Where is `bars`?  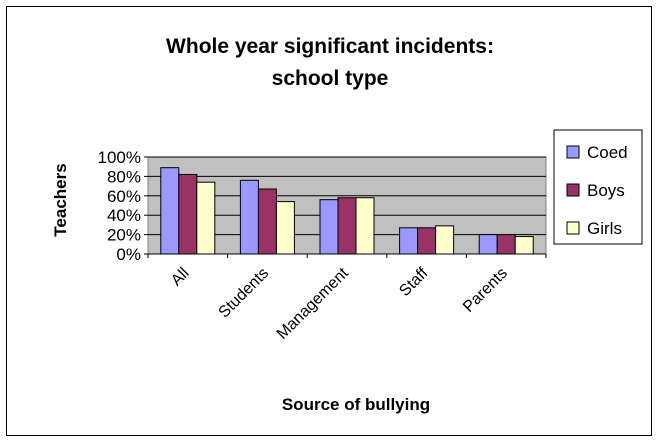
bars is located at coordinates (347, 212).